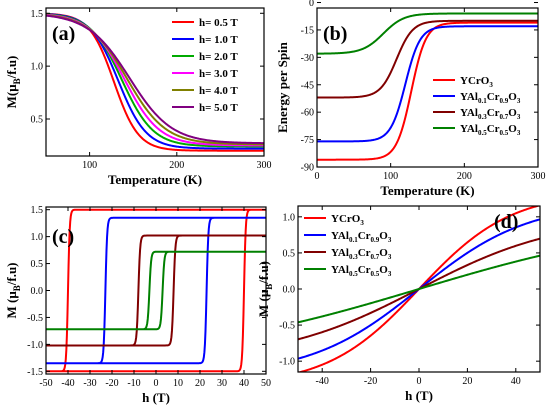 The height and width of the screenshot is (412, 549). Describe the element at coordinates (266, 383) in the screenshot. I see `x-tick-label: 50` at that location.